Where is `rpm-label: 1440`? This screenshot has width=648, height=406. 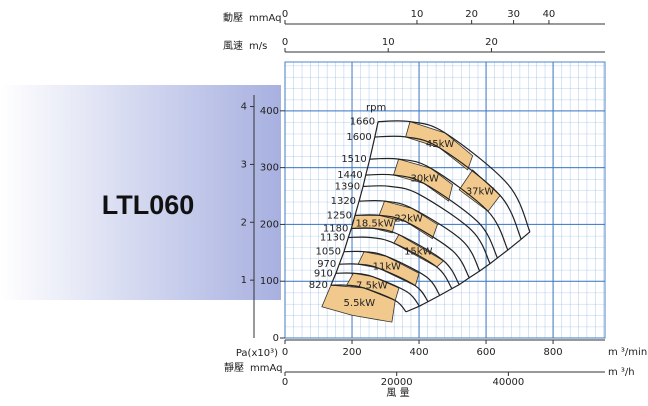
rpm-label: 1440 is located at coordinates (349, 175).